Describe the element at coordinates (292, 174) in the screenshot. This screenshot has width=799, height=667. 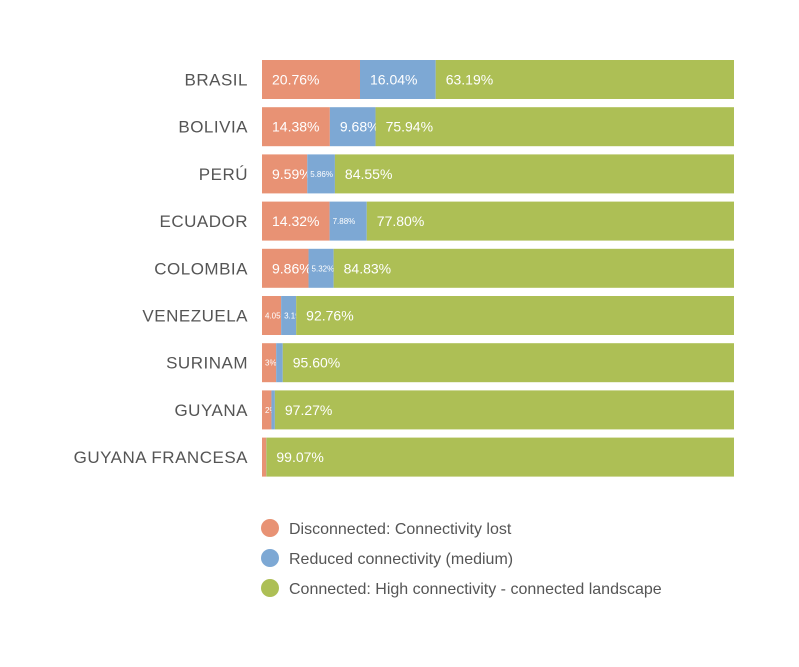
I see `data-label: 9.59%` at that location.